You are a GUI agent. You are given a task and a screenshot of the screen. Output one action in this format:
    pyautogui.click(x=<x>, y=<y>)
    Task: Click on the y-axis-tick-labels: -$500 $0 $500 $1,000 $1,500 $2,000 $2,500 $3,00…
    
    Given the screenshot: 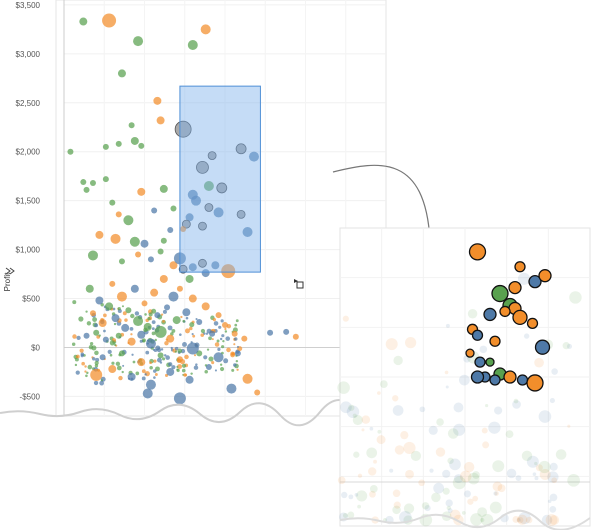 What is the action you would take?
    pyautogui.click(x=28, y=201)
    